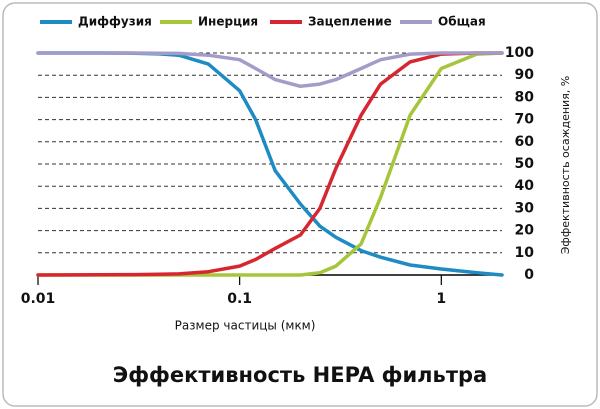 The width and height of the screenshot is (600, 409). Describe the element at coordinates (525, 142) in the screenshot. I see `y-tick-label: 60` at that location.